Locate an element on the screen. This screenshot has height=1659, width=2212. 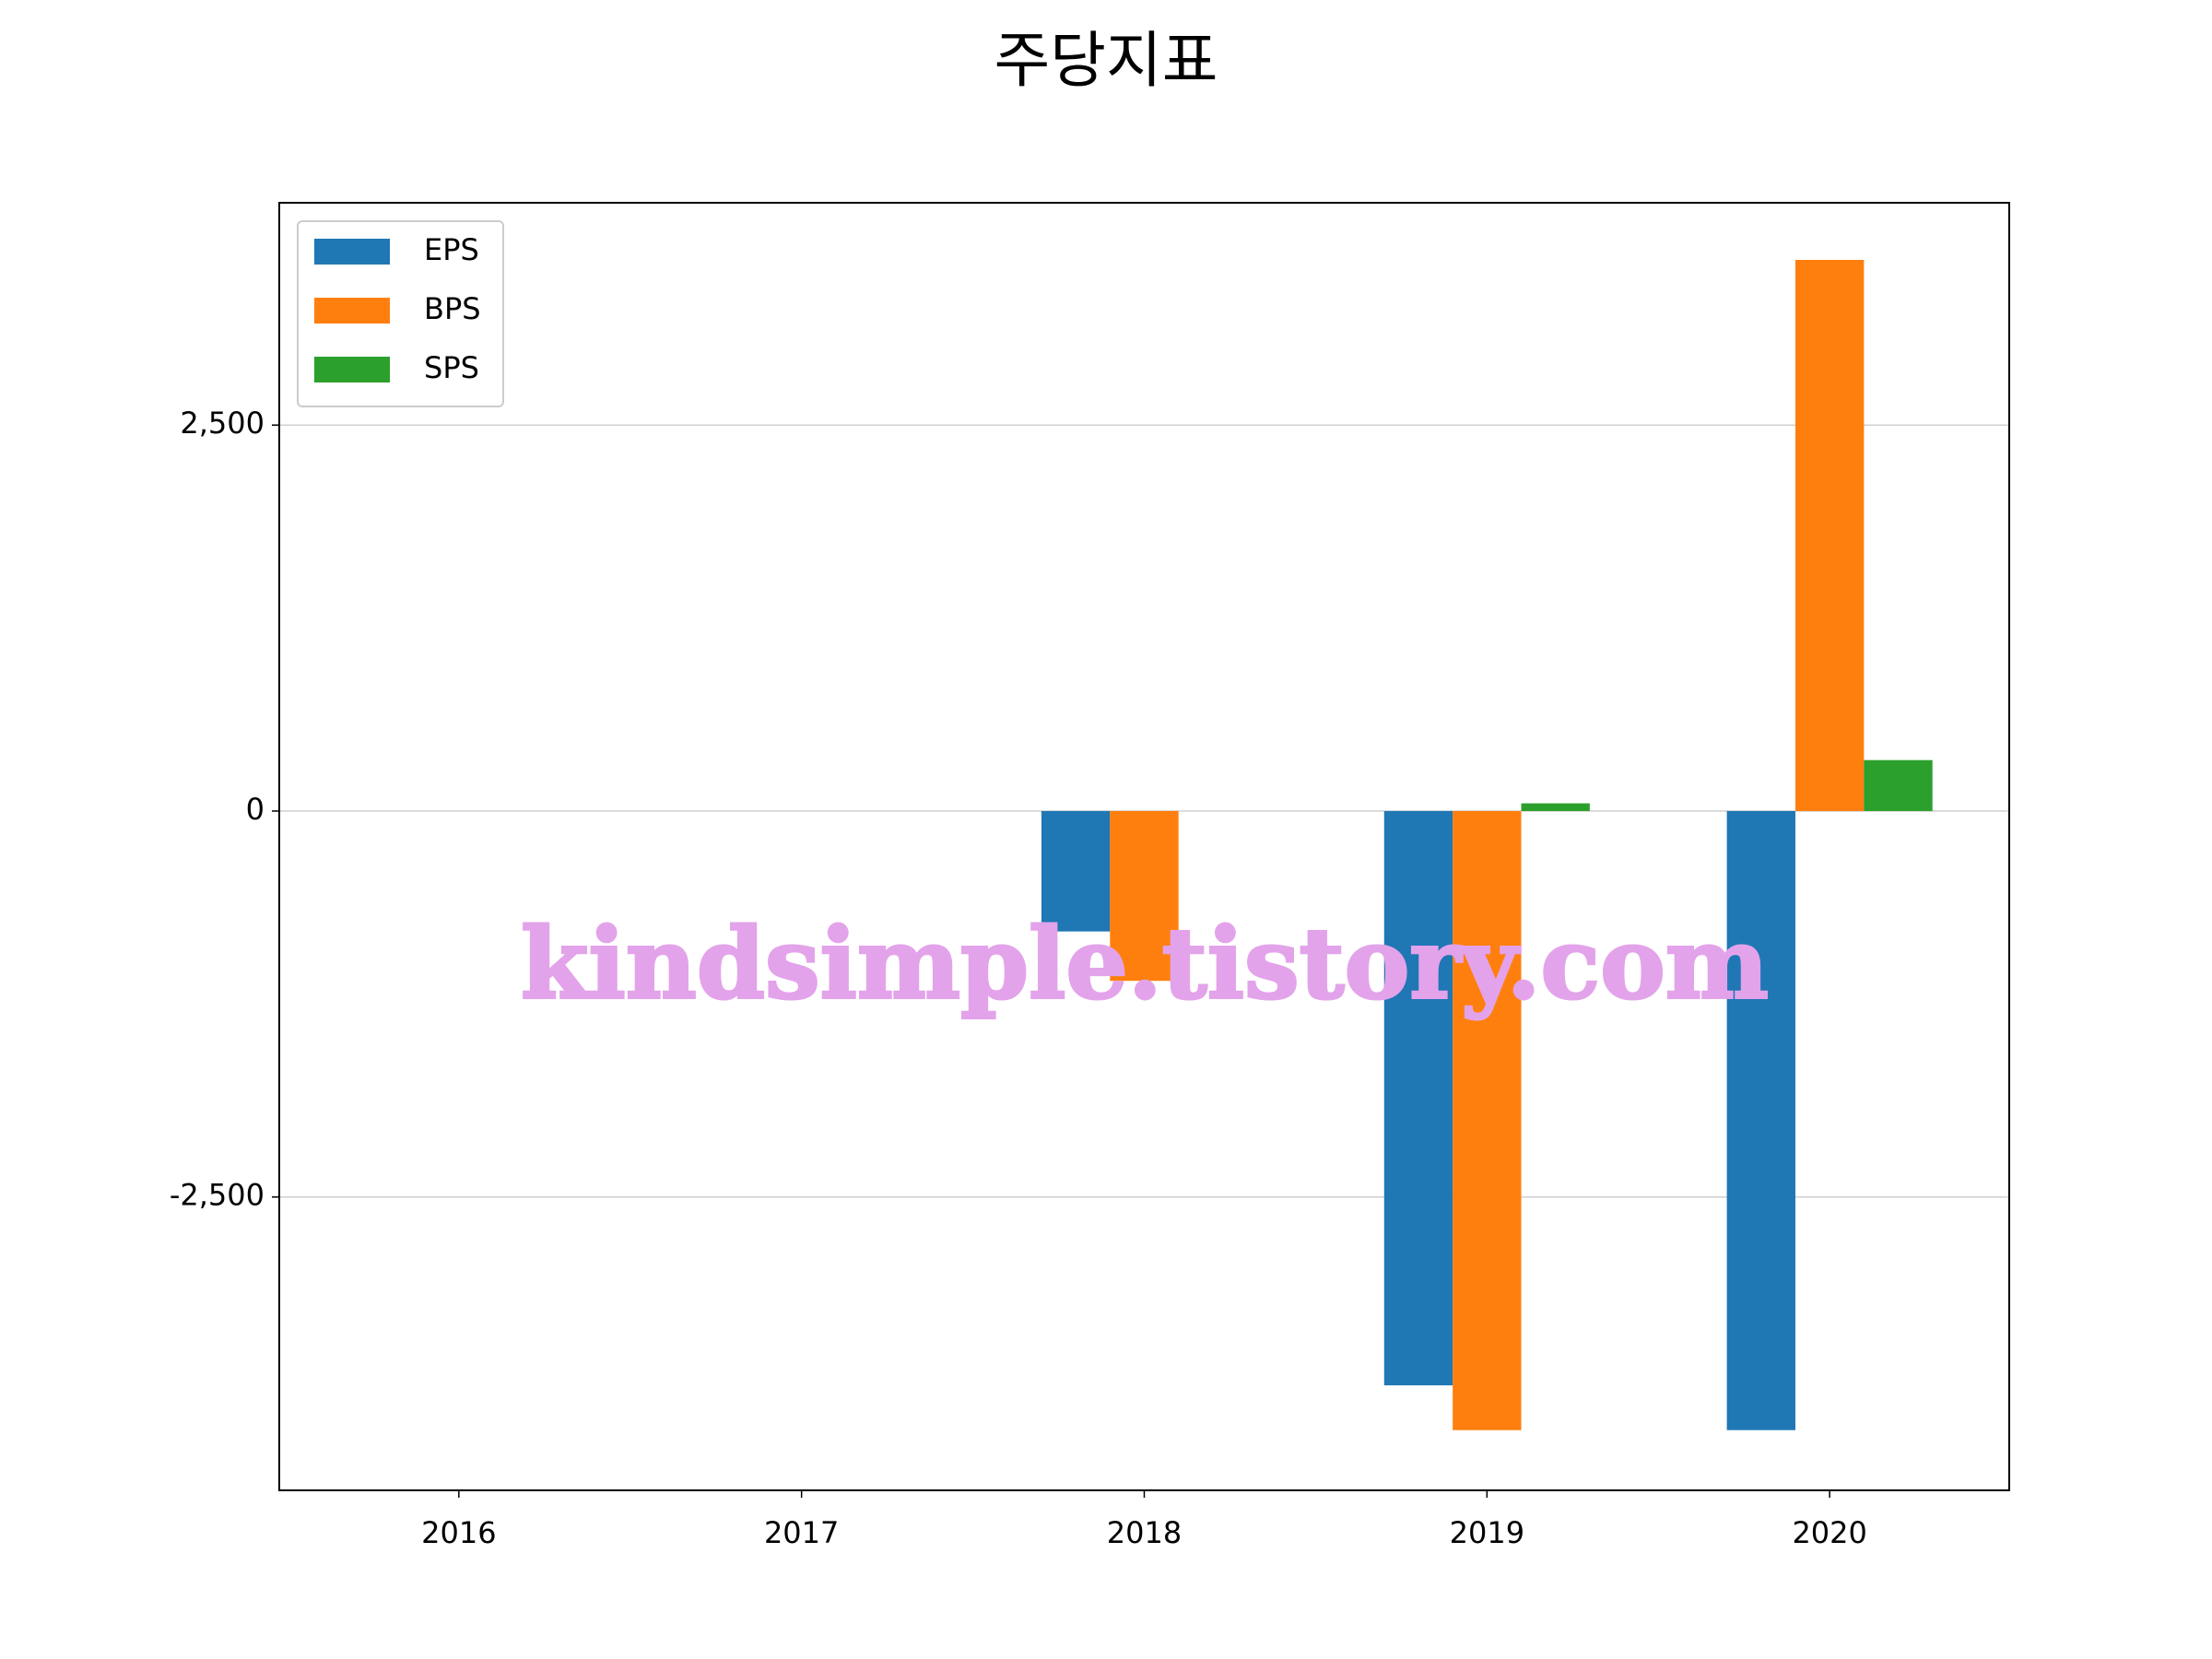
y-tick-label: 2,500 is located at coordinates (222, 423).